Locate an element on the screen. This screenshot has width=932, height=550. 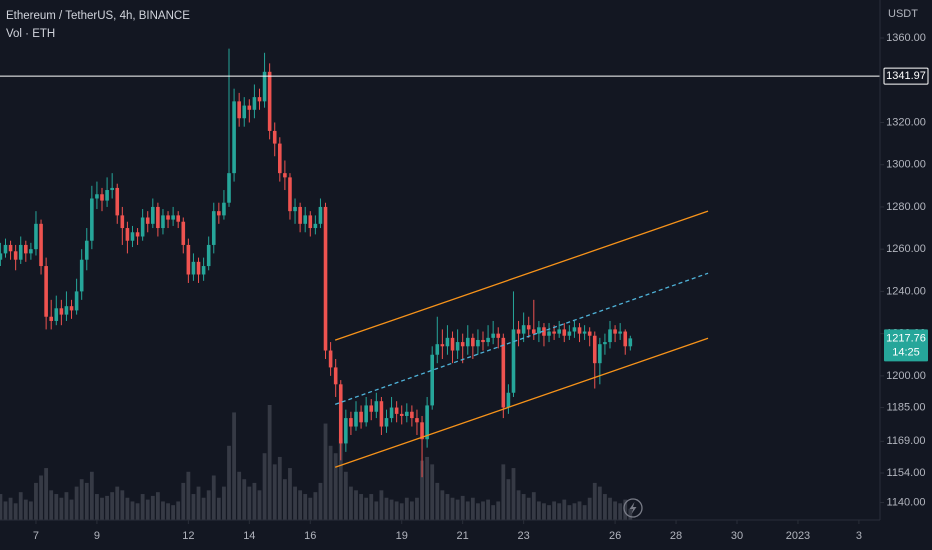
trend-line is located at coordinates (521, 275).